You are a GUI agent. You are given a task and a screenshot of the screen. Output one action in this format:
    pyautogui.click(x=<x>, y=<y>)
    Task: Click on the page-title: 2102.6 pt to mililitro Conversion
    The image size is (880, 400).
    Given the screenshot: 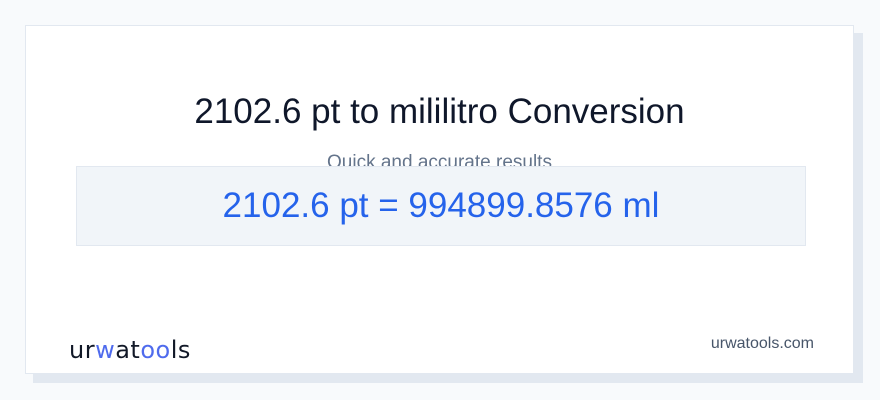 What is the action you would take?
    pyautogui.click(x=439, y=111)
    